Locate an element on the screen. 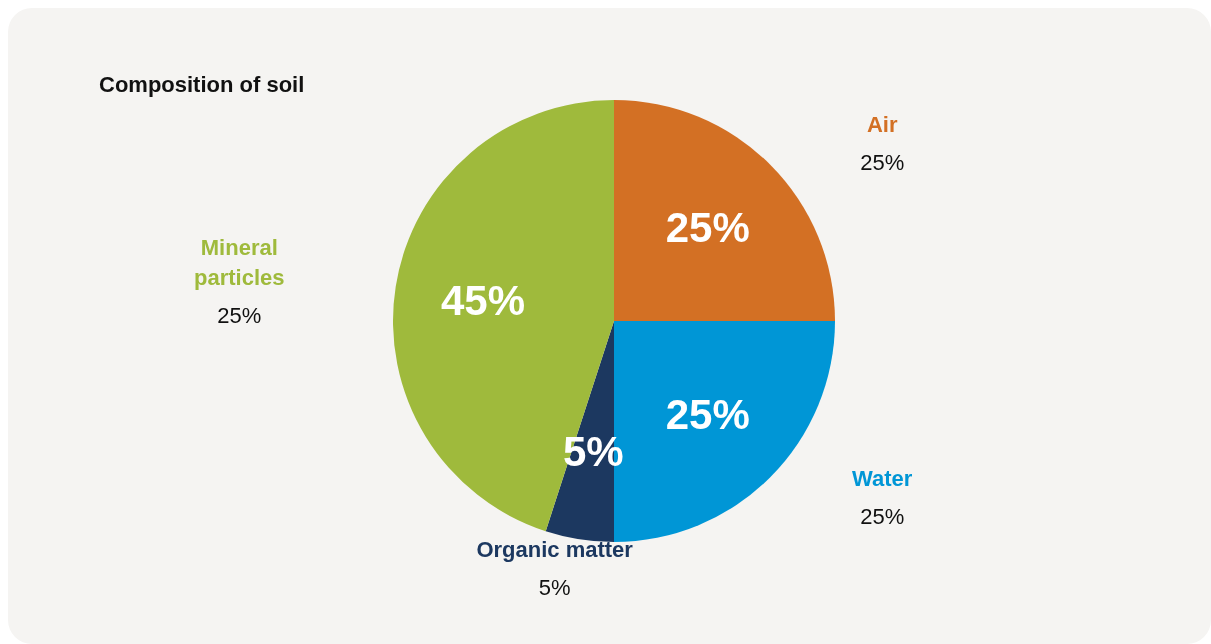 The width and height of the screenshot is (1211, 644). chart-title: Composition of soil is located at coordinates (202, 85).